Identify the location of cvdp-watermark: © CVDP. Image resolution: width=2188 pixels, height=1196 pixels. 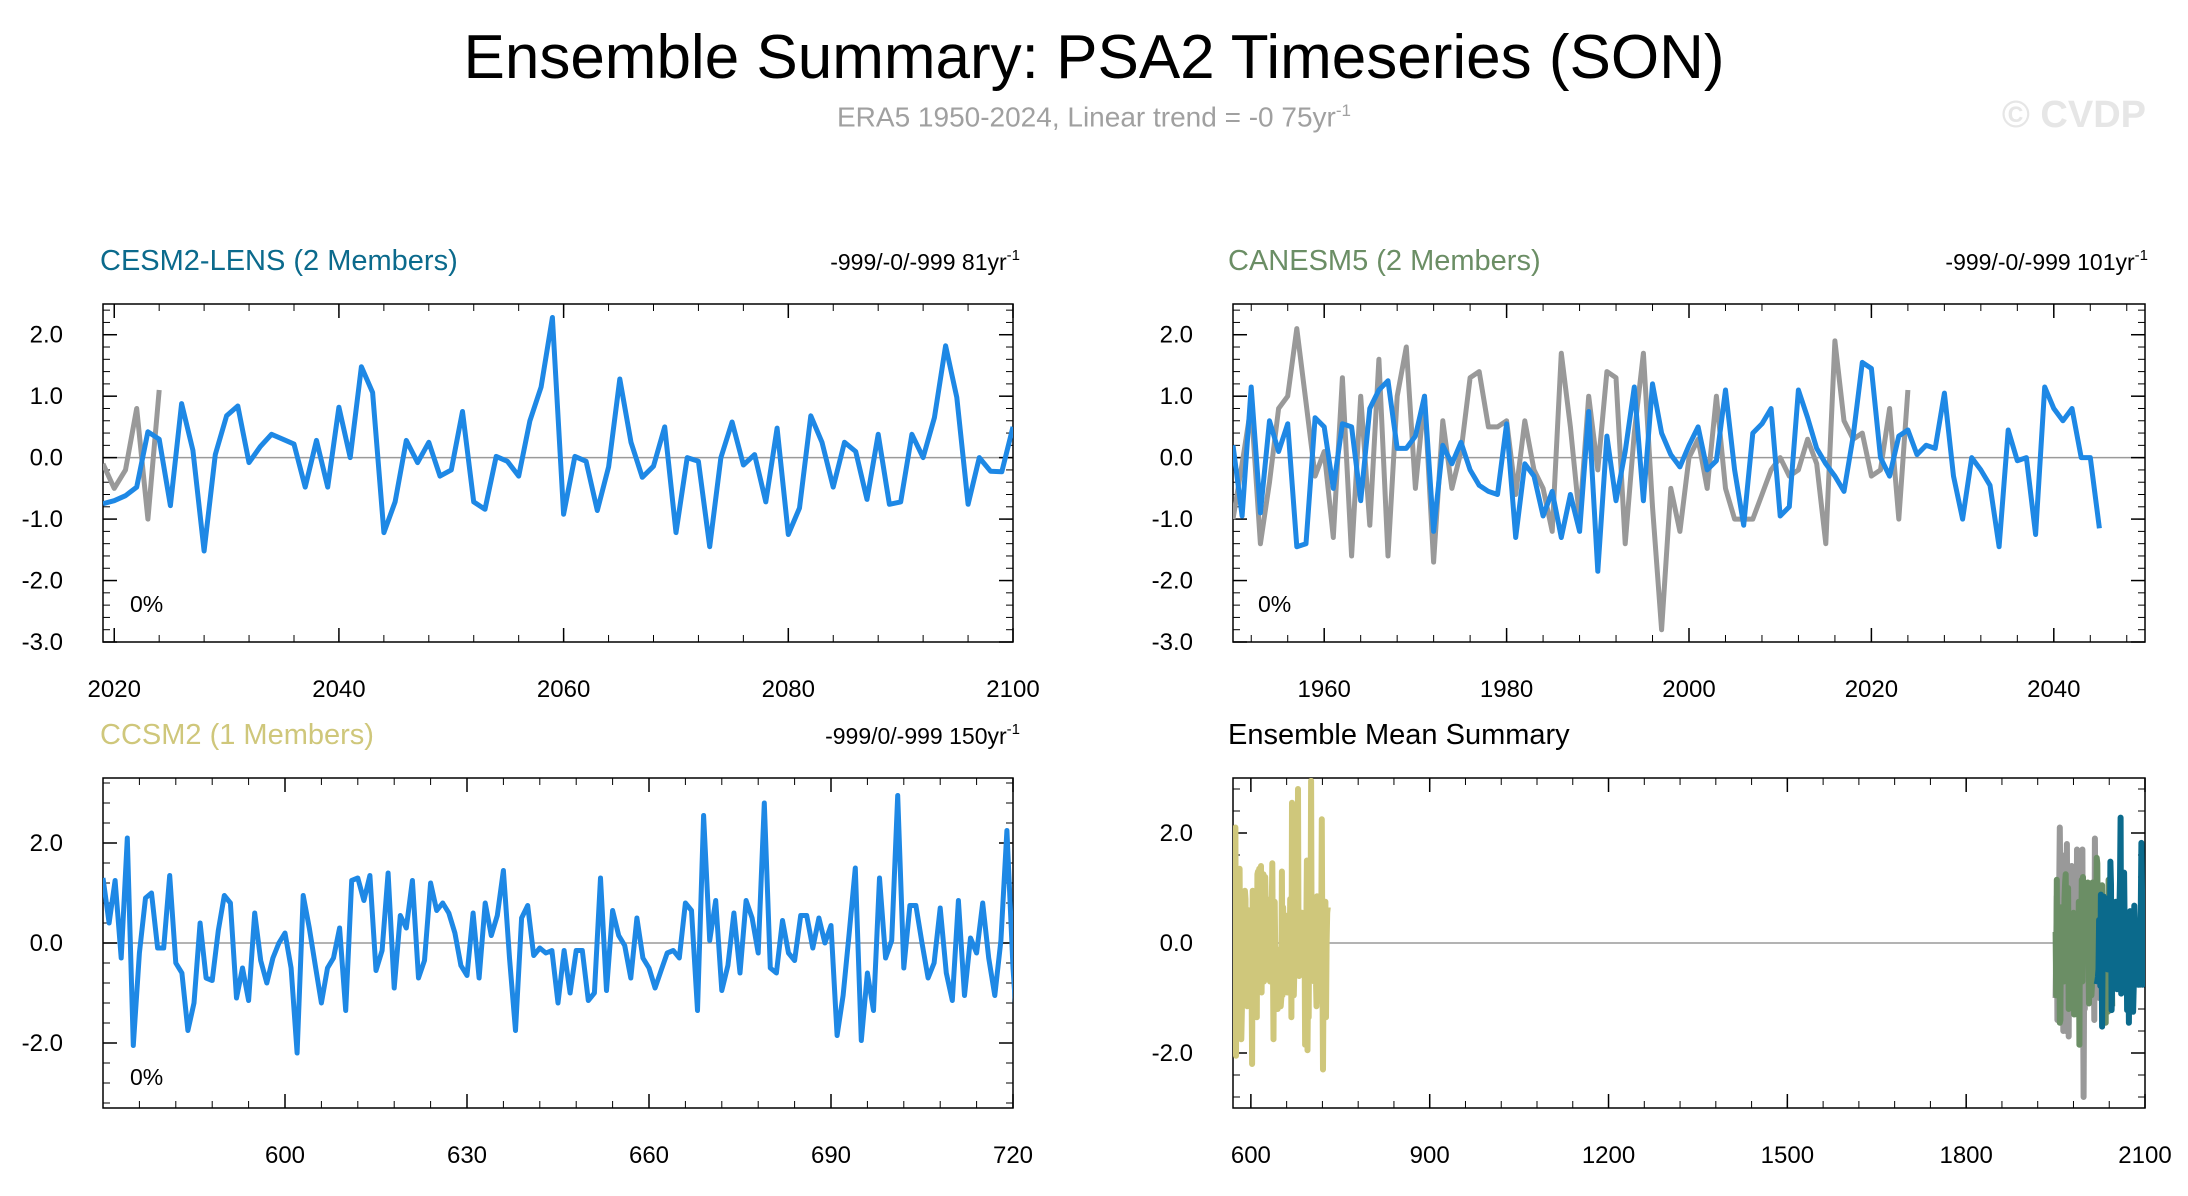
(2073, 115).